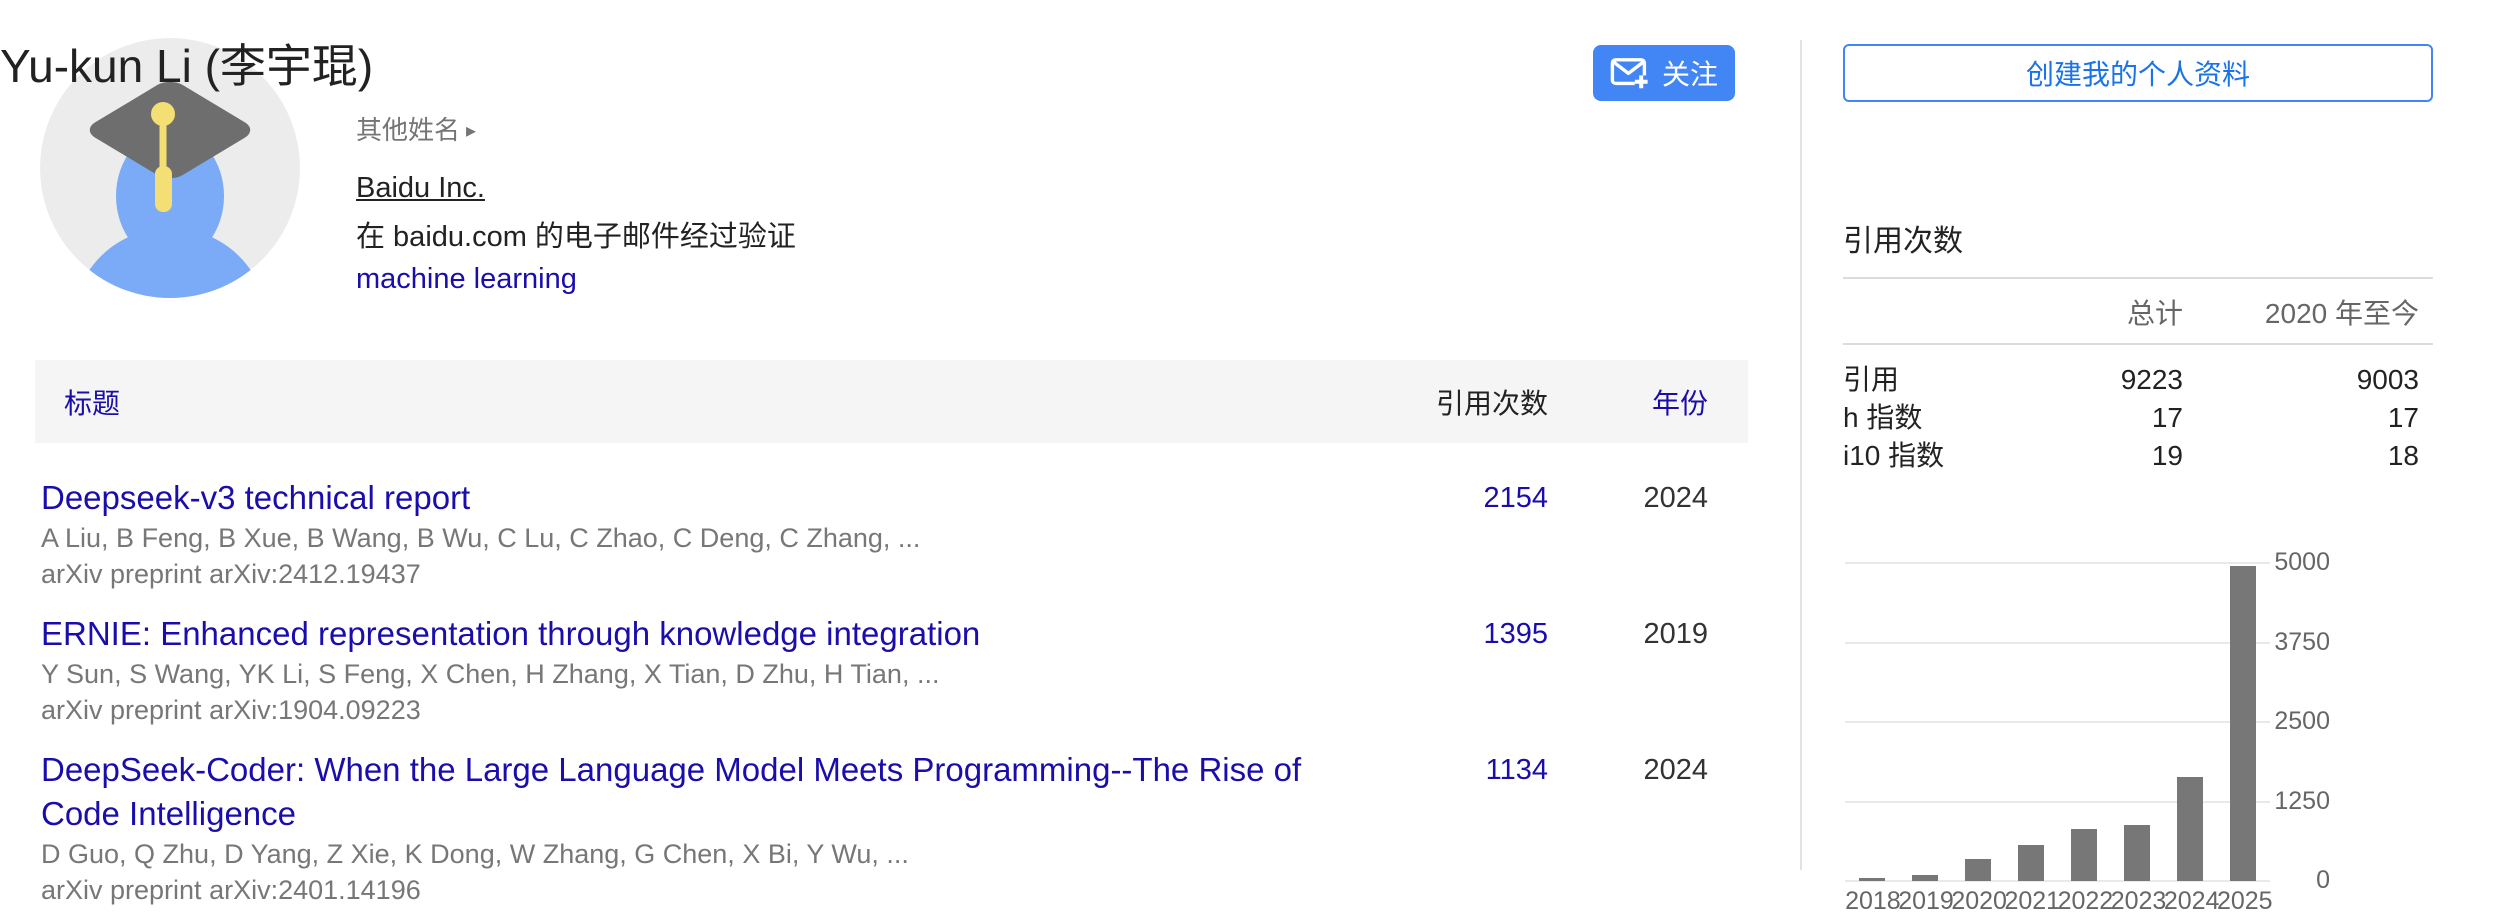  I want to click on article-cited-by-link: 1134, so click(1516, 770).